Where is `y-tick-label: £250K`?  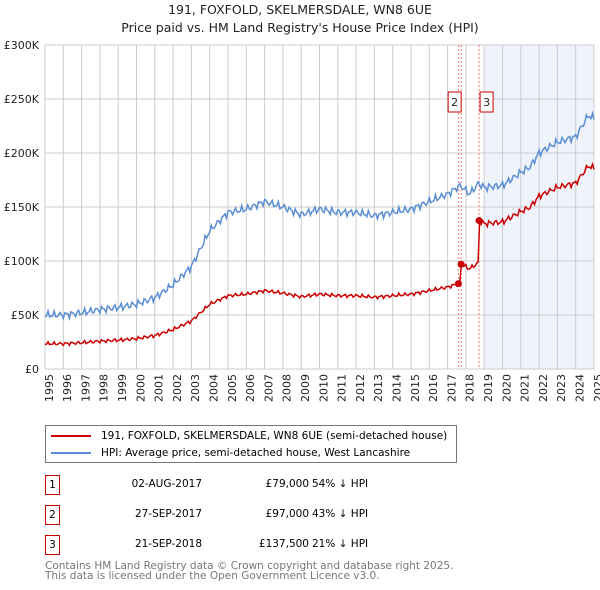
y-tick-label: £250K is located at coordinates (22, 99).